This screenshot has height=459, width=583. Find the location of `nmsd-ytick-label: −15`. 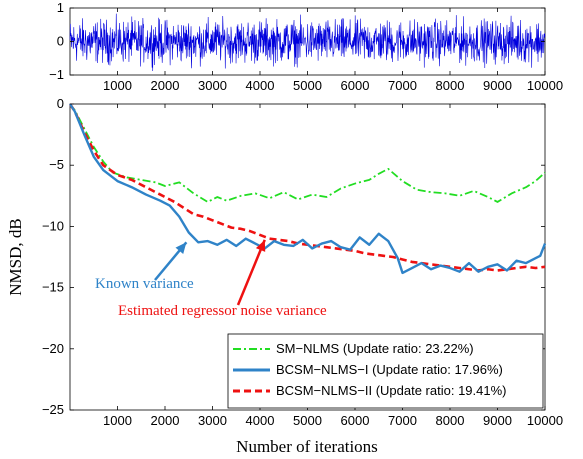

nmsd-ytick-label: −15 is located at coordinates (53, 287).